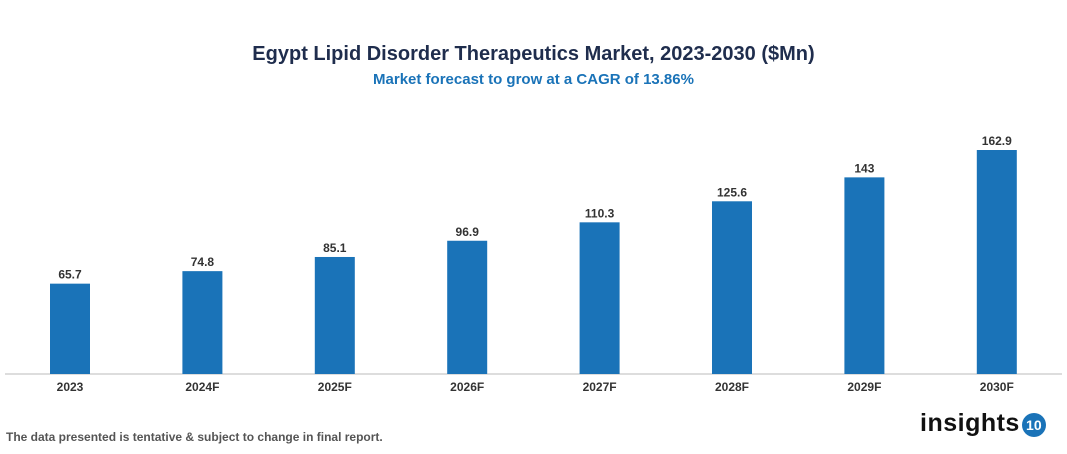  Describe the element at coordinates (864, 275) in the screenshot. I see `bar-2029F` at that location.